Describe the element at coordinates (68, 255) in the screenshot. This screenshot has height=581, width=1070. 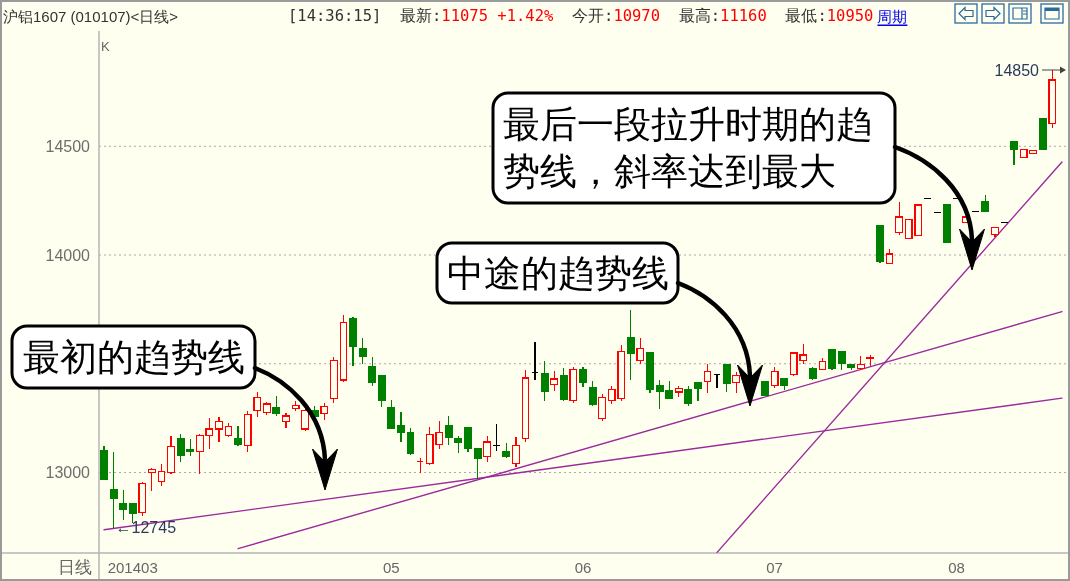
I see `y-tick-label: 14000` at that location.